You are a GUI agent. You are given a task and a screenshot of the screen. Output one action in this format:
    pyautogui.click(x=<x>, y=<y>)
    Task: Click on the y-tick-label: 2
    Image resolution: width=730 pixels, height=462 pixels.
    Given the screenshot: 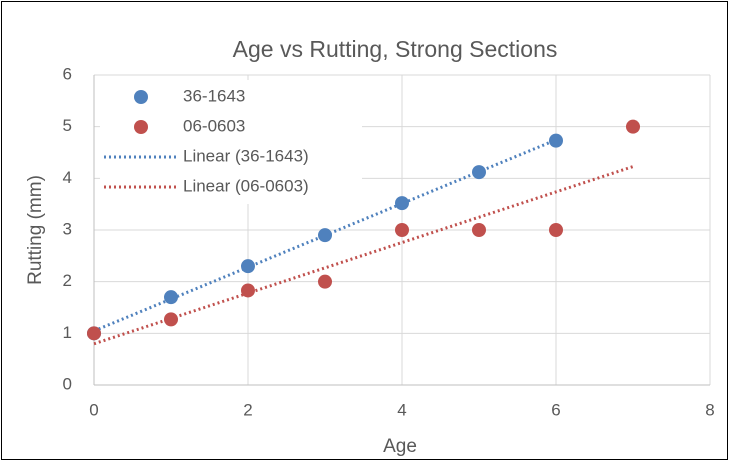 What is the action you would take?
    pyautogui.click(x=67, y=280)
    